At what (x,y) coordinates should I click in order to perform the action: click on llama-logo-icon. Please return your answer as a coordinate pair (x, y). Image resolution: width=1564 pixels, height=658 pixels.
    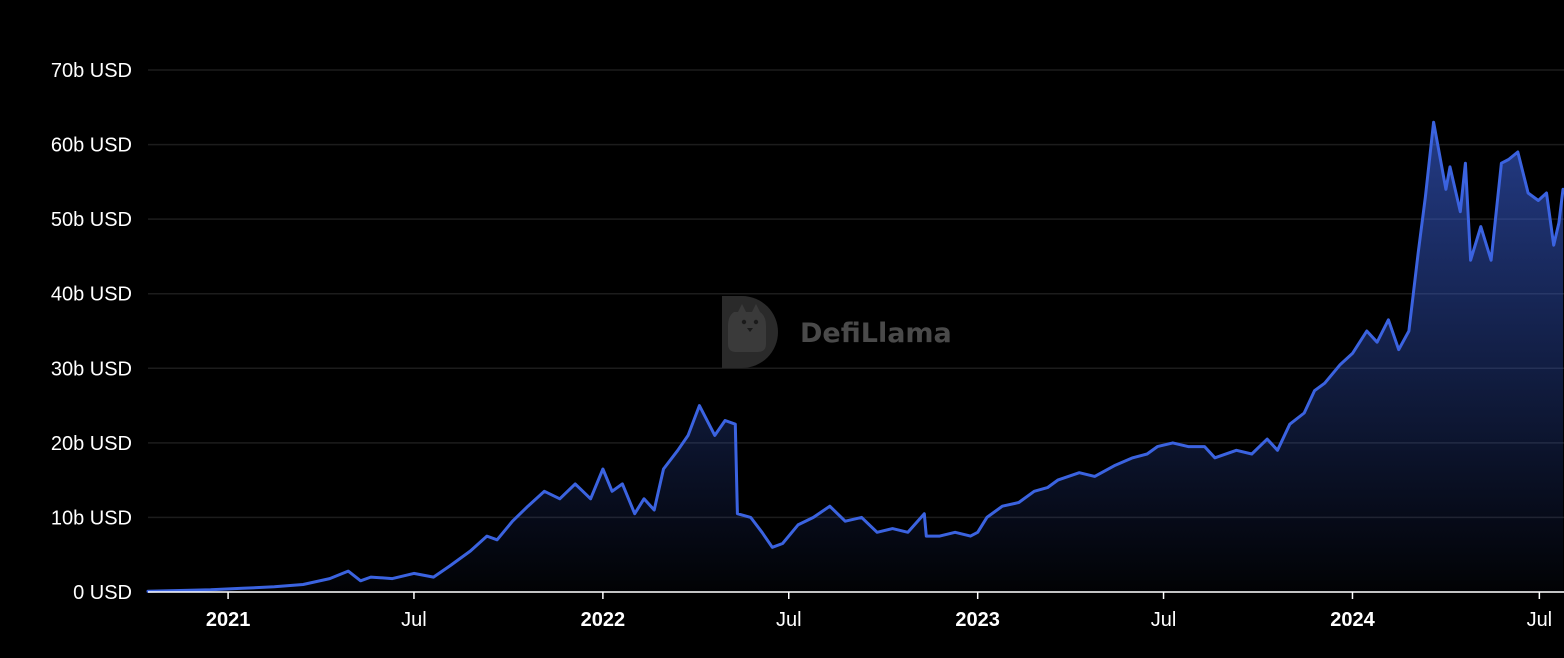
    Looking at the image, I should click on (750, 332).